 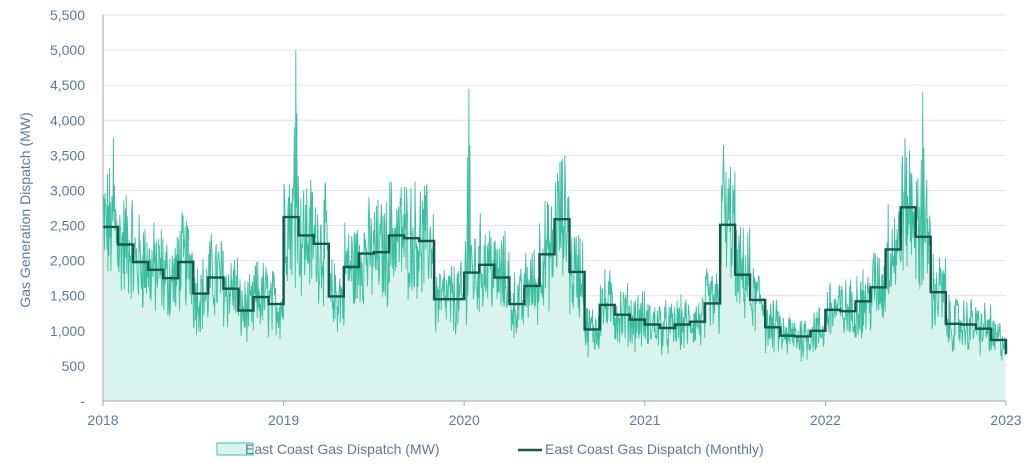 What do you see at coordinates (644, 420) in the screenshot?
I see `x-tick-label: 2021` at bounding box center [644, 420].